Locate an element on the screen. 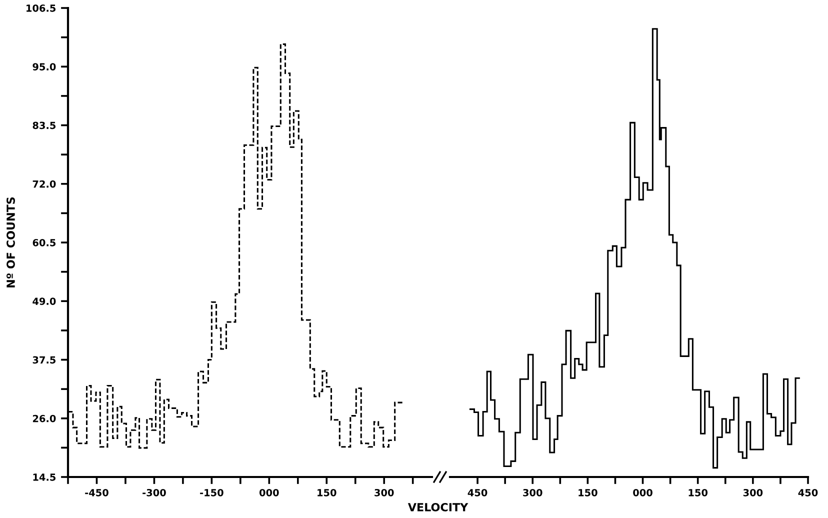 The height and width of the screenshot is (518, 828). y-tick-label: 60.5 is located at coordinates (44, 242).